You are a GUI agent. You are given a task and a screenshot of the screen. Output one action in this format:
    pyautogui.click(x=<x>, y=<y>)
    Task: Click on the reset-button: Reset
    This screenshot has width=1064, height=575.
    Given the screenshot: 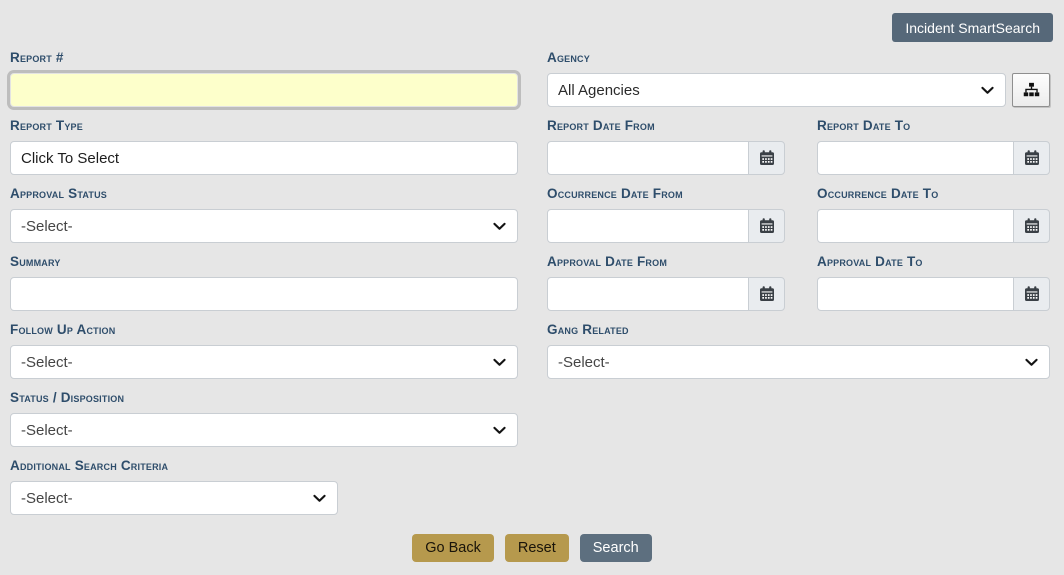 What is the action you would take?
    pyautogui.click(x=536, y=548)
    